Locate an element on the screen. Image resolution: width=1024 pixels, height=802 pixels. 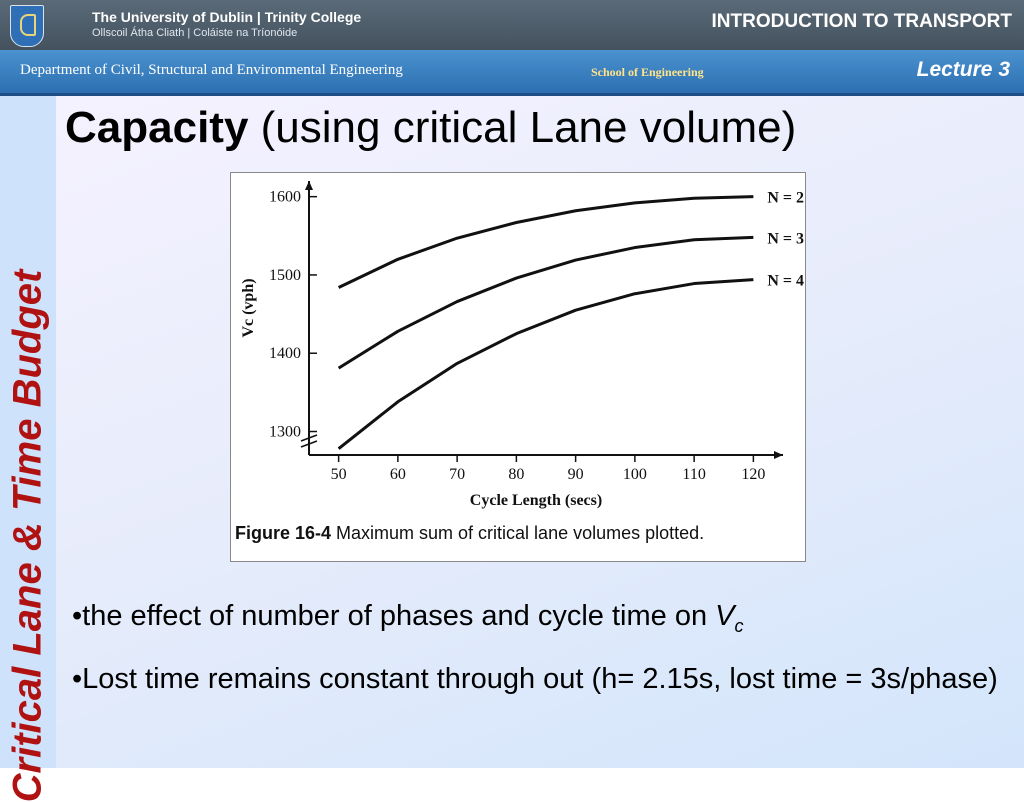
y-tick-label: 1500 is located at coordinates (285, 275).